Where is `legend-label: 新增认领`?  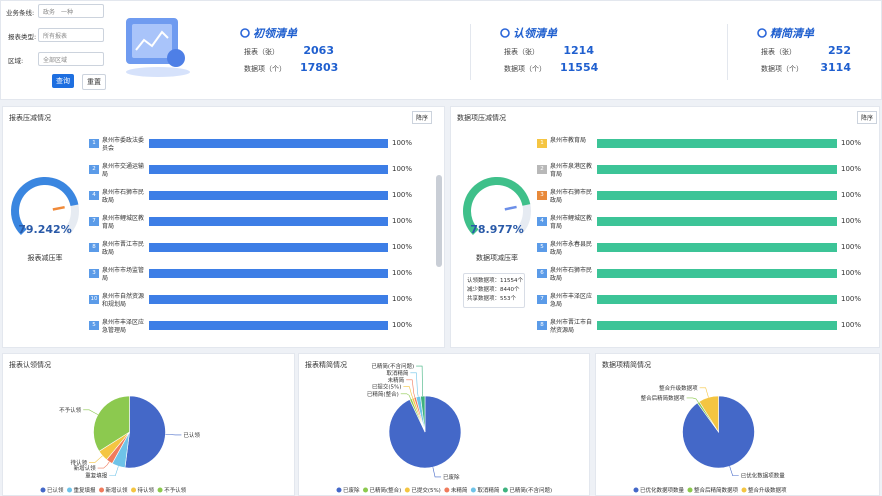 legend-label: 新增认领 is located at coordinates (117, 490).